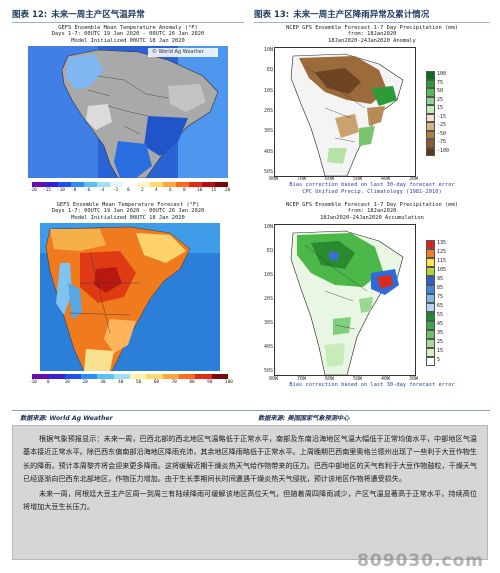 Image resolution: width=500 pixels, height=573 pixels. Describe the element at coordinates (121, 382) in the screenshot. I see `colorbar-label: 40` at that location.